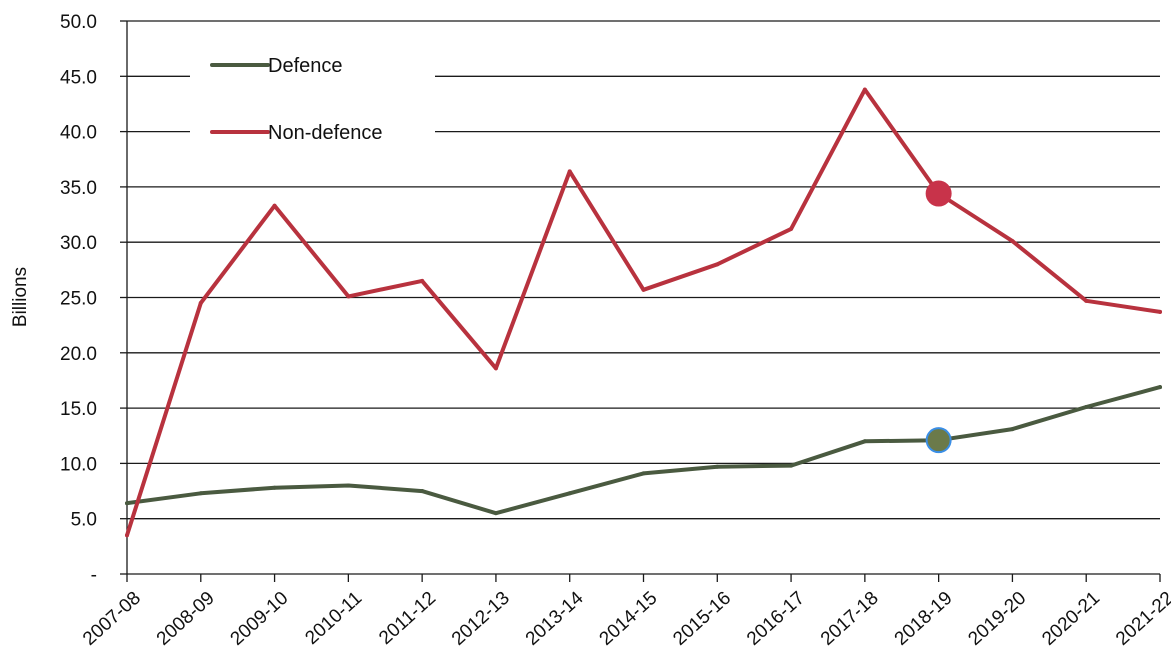 This screenshot has width=1171, height=672. Describe the element at coordinates (850, 619) in the screenshot. I see `x-tick-label: 2017-18` at that location.